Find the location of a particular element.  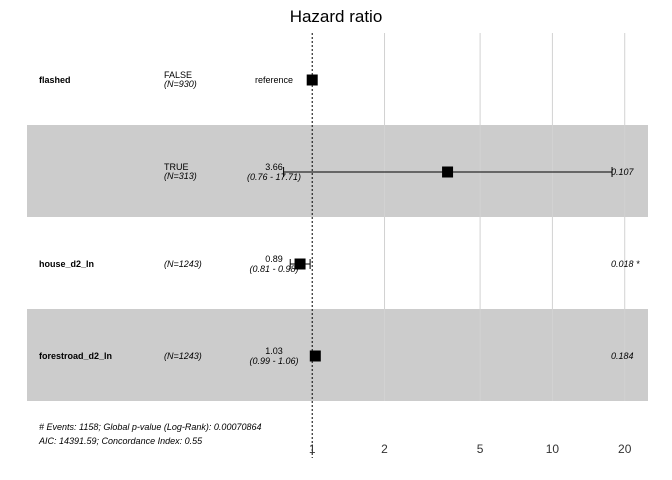

x-tick-label: 5 is located at coordinates (480, 449).